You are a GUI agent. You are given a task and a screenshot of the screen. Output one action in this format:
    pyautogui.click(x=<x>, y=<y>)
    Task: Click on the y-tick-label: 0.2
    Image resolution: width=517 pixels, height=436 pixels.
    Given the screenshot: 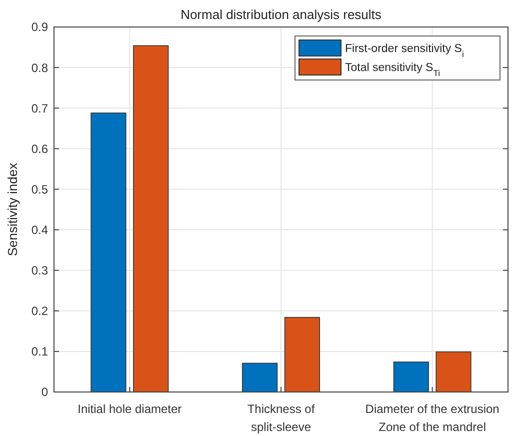 What is the action you would take?
    pyautogui.click(x=39, y=311)
    